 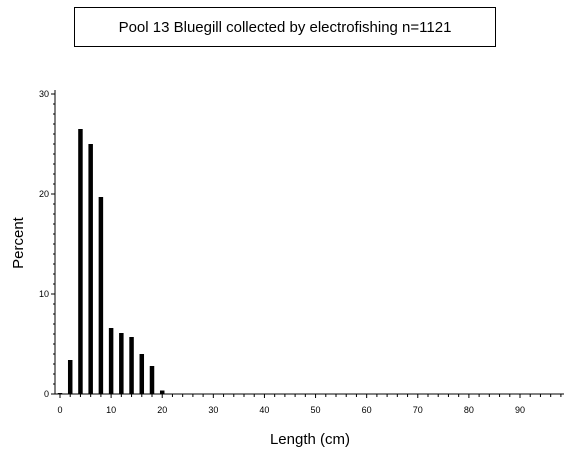 What do you see at coordinates (111, 410) in the screenshot?
I see `x-tick-label: 10` at bounding box center [111, 410].